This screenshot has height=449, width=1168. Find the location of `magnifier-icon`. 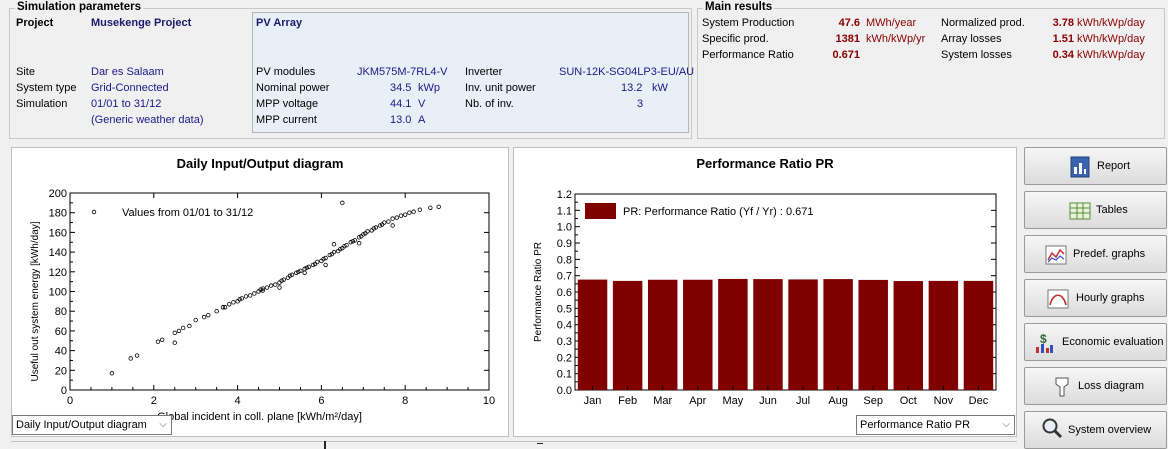

magnifier-icon is located at coordinates (1052, 428).